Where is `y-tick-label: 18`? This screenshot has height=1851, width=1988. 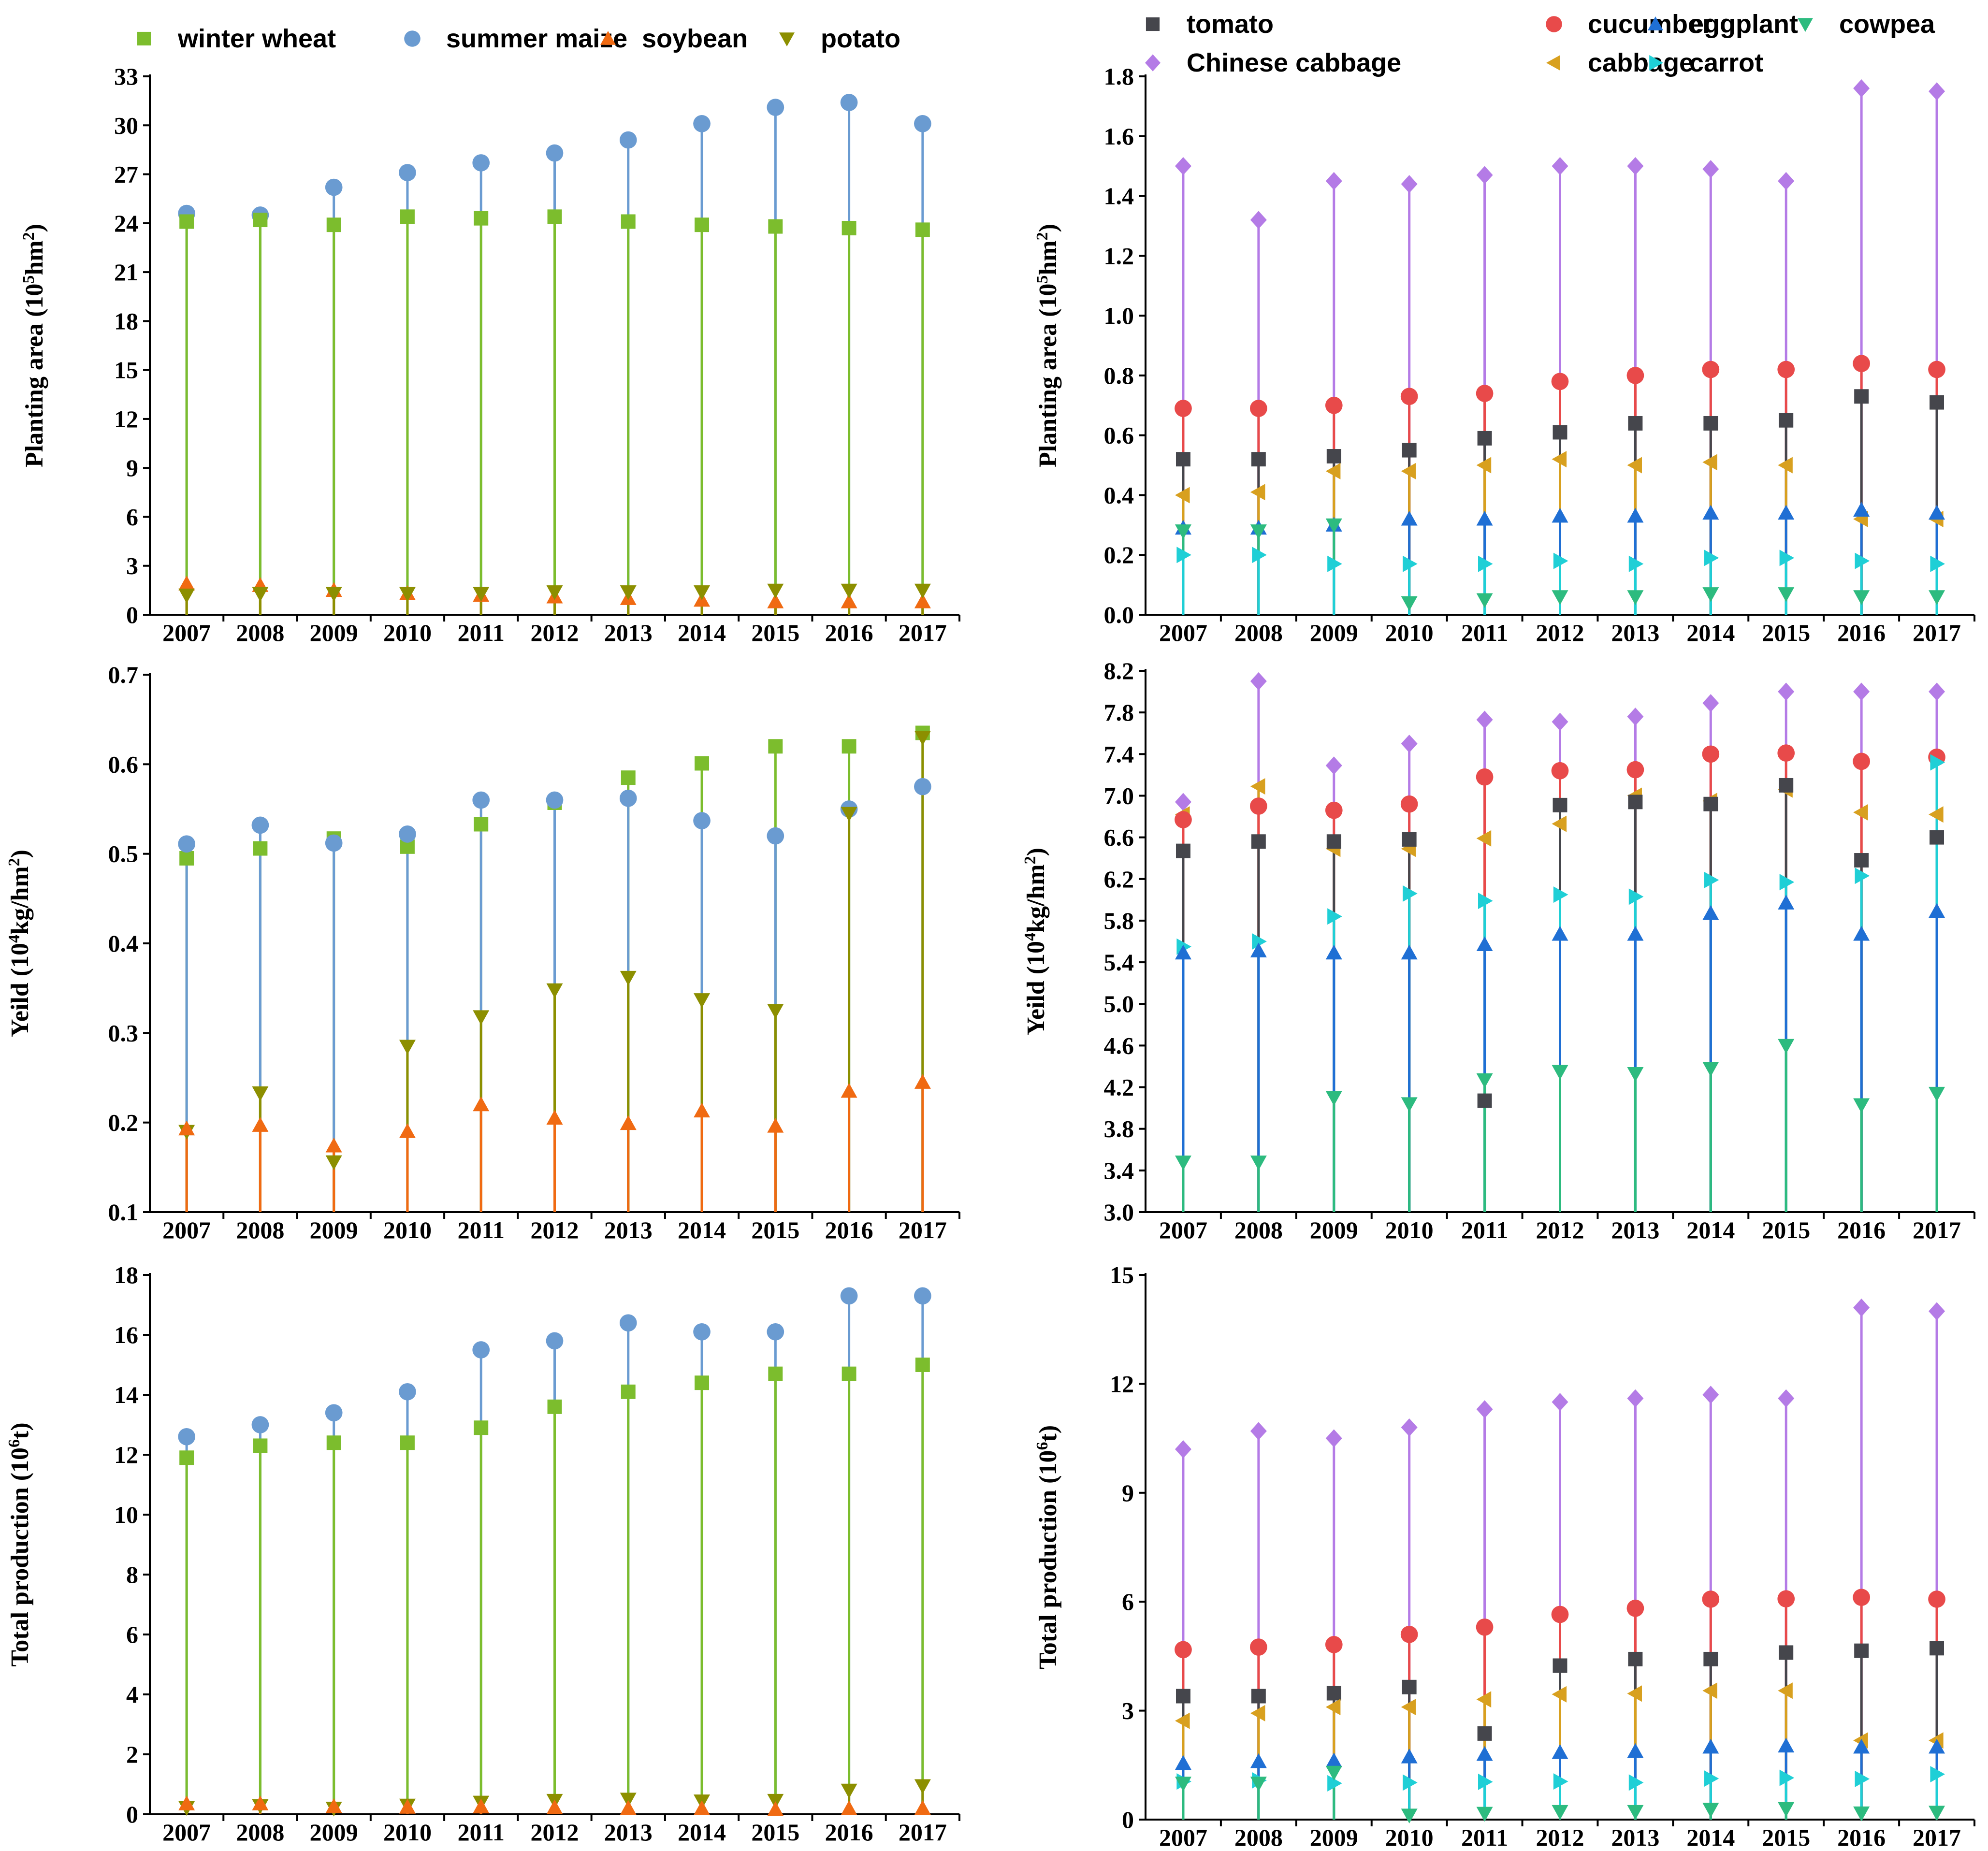
y-tick-label: 18 is located at coordinates (126, 1274).